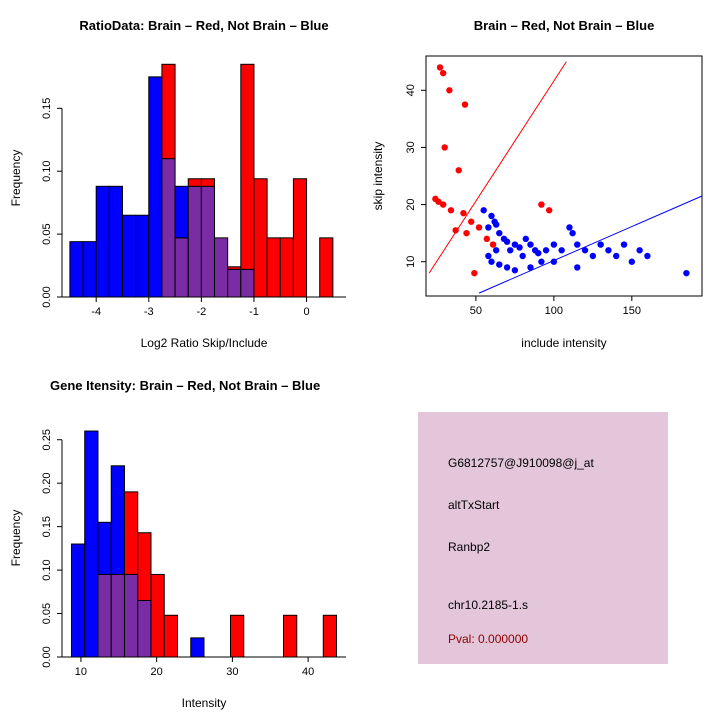 This screenshot has height=720, width=720. I want to click on x-tick-label: 50, so click(476, 311).